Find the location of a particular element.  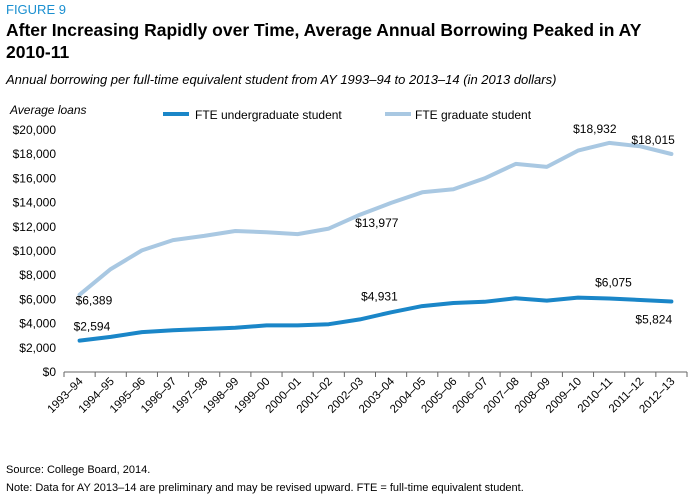

y-tick-label: $0 is located at coordinates (50, 372).